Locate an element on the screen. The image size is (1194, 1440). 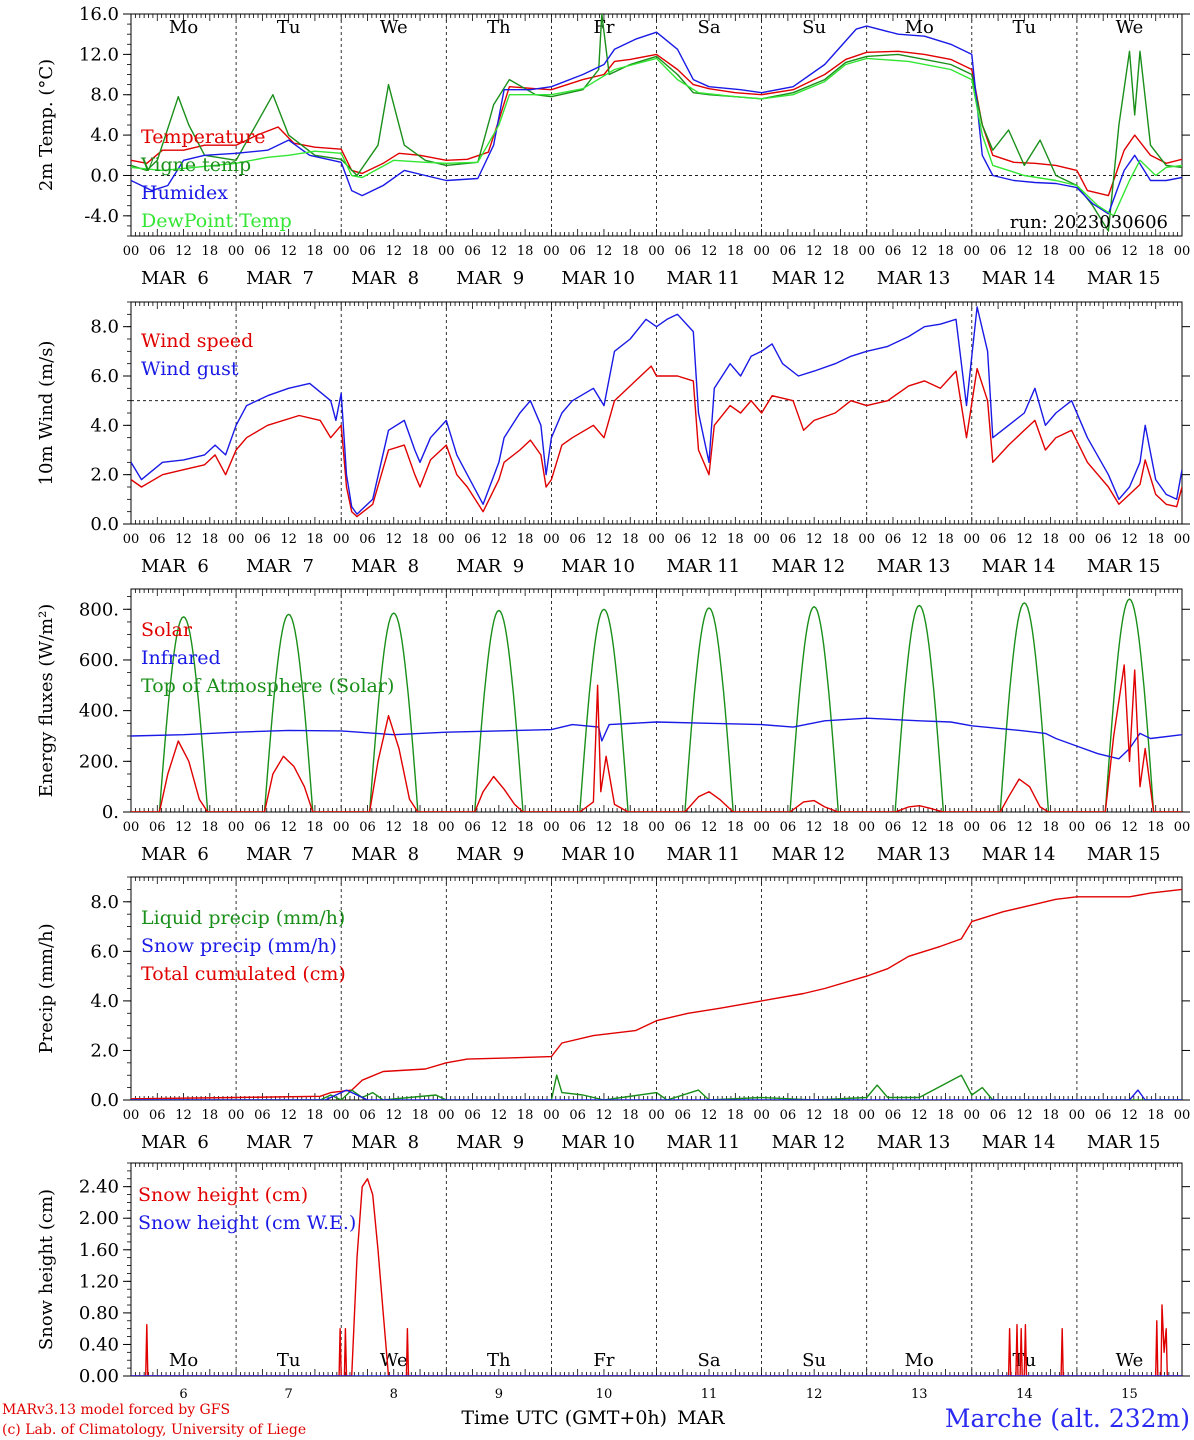
series-line-solar is located at coordinates (656, 738).